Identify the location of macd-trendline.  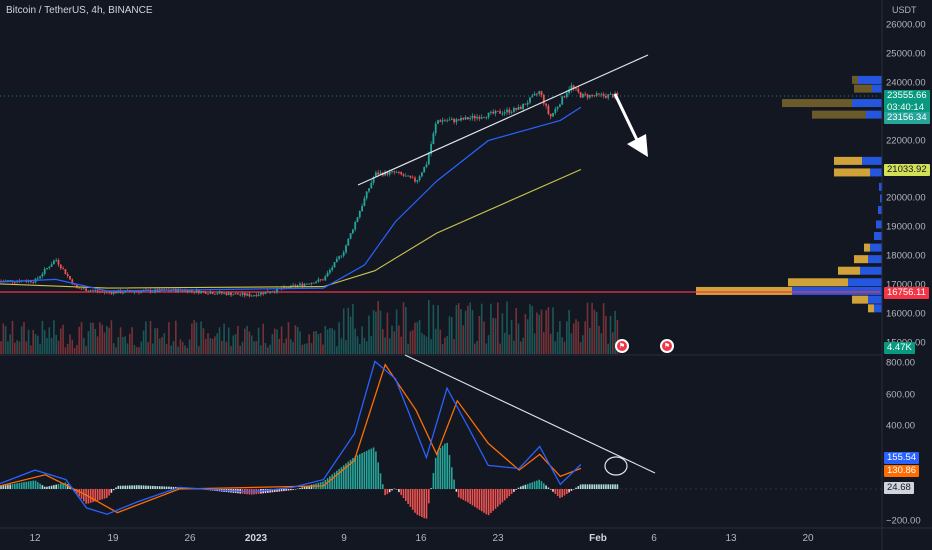
(530, 414).